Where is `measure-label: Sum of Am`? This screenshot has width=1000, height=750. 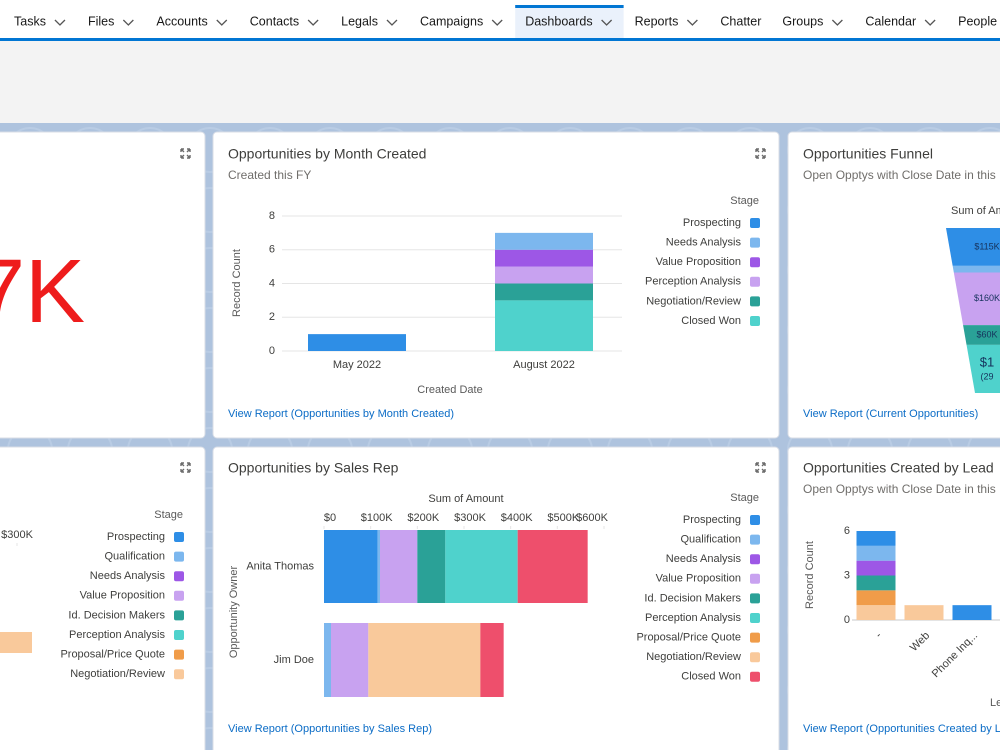
measure-label: Sum of Am is located at coordinates (975, 211).